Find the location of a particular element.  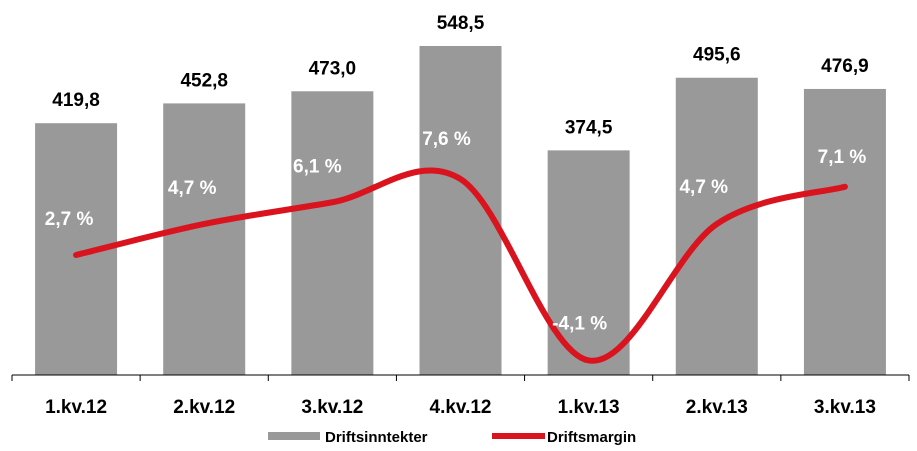

x-tick-label-3.kv.13: 3.kv.13 is located at coordinates (845, 407).